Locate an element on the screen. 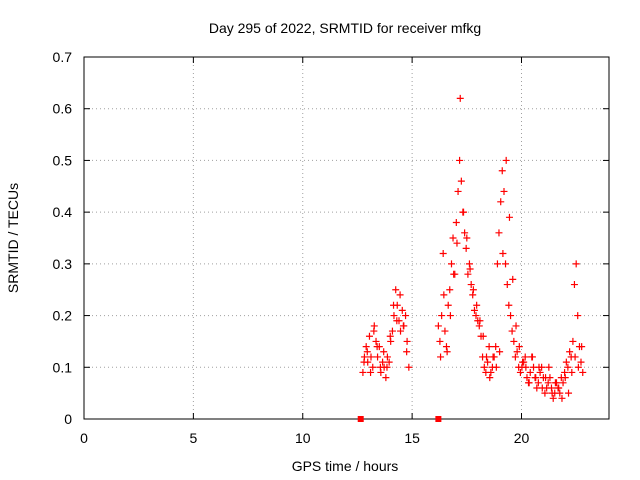 This screenshot has height=480, width=640. y-tick-label: 0.5 is located at coordinates (63, 160).